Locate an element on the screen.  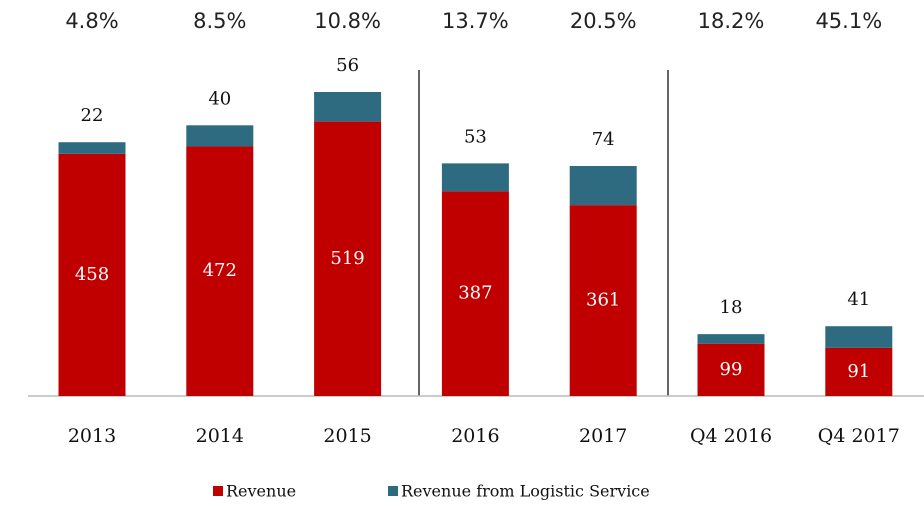
x-tick-label: Q4 2017 is located at coordinates (859, 436).